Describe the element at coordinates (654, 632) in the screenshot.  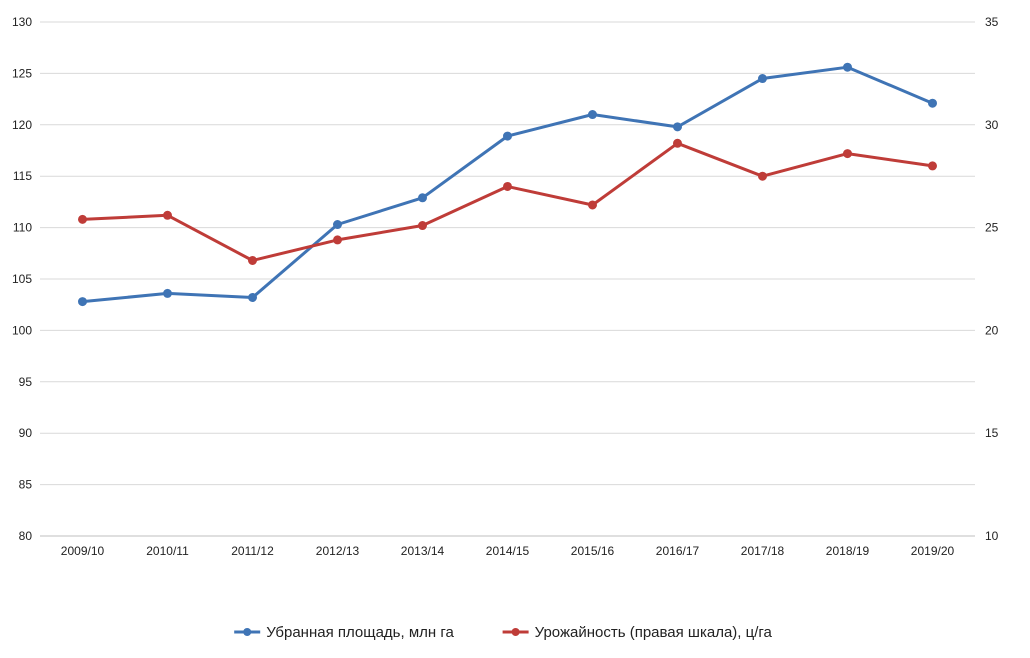
I see `legend-label: Урожайность (правая шкала), ц/га` at that location.